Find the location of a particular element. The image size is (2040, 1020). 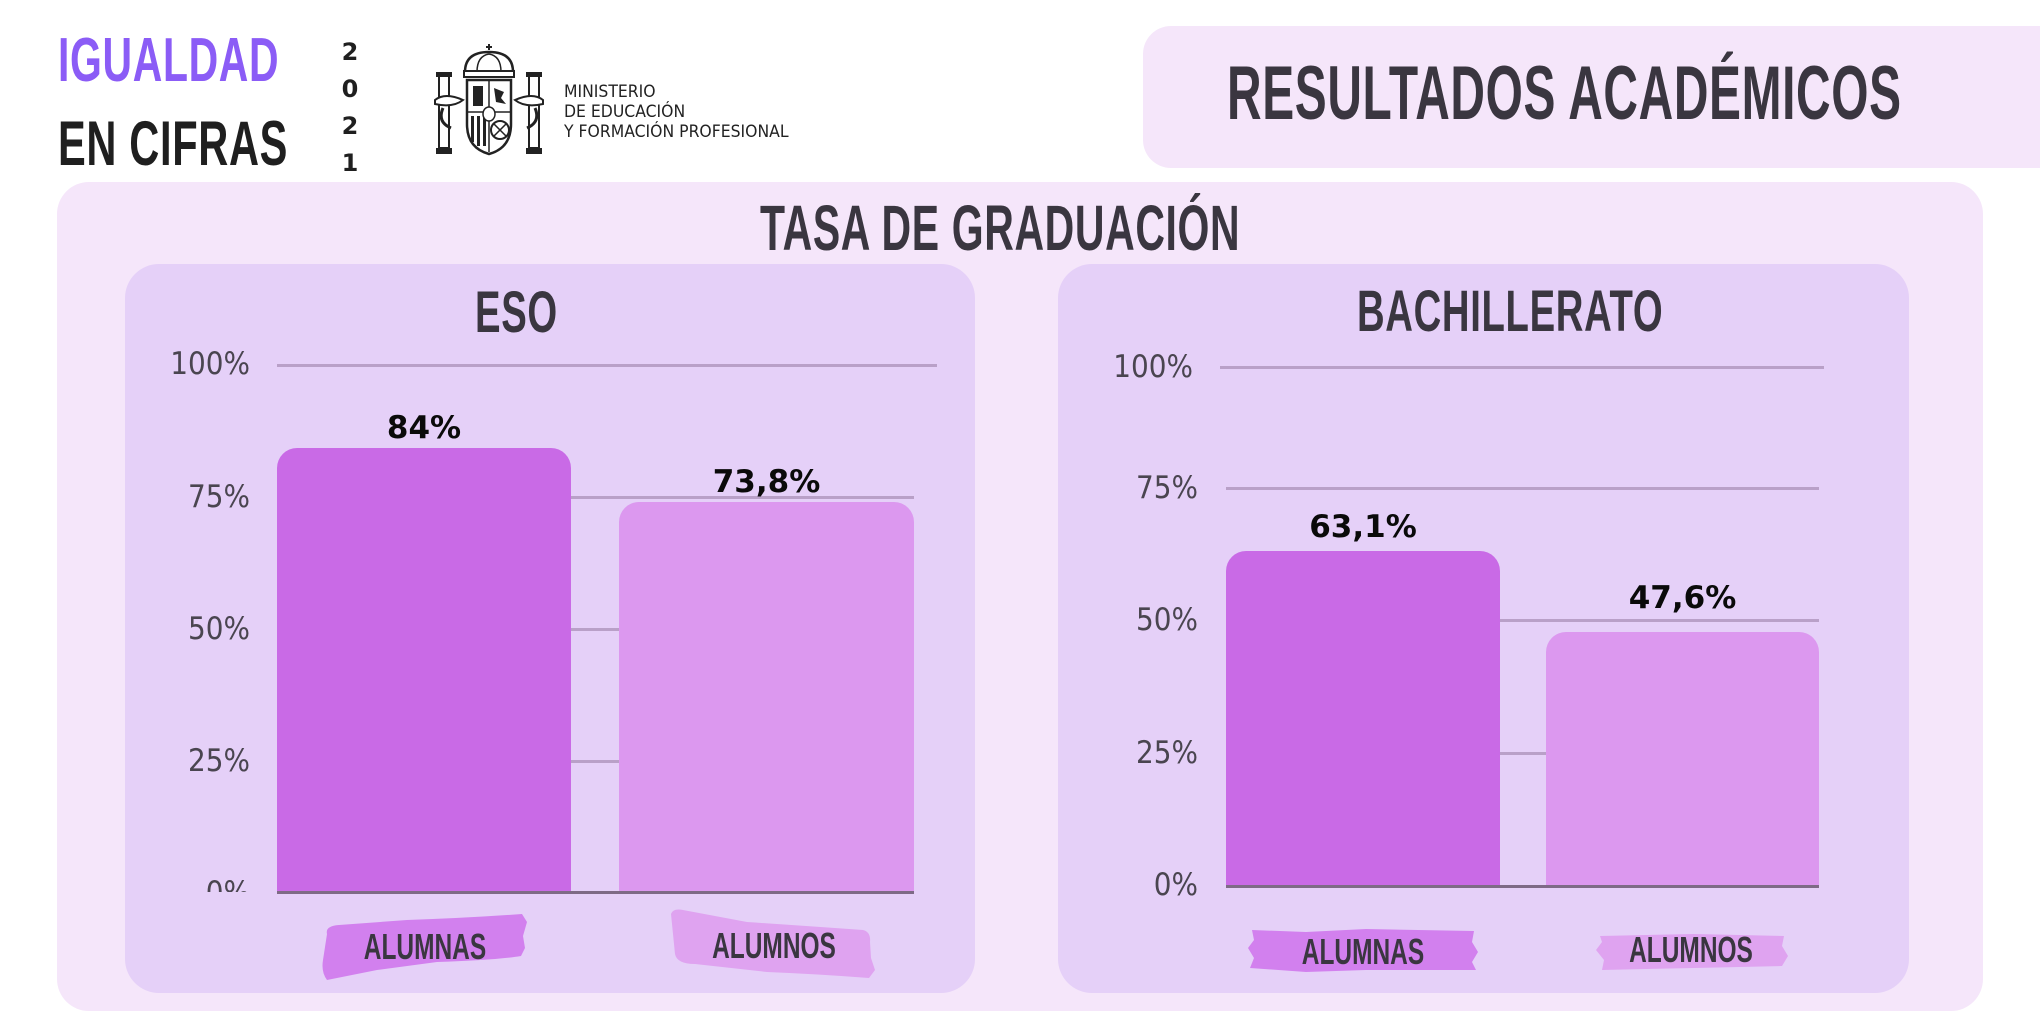

section-header-pill is located at coordinates (1591, 97).